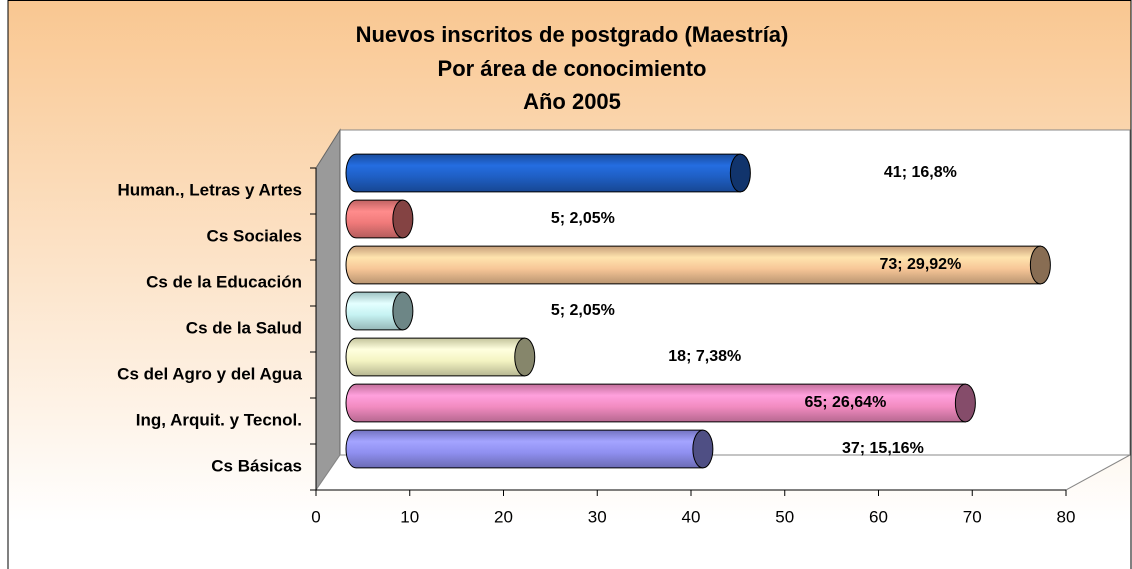 This screenshot has width=1132, height=569. I want to click on x-tick-label: 50, so click(784, 516).